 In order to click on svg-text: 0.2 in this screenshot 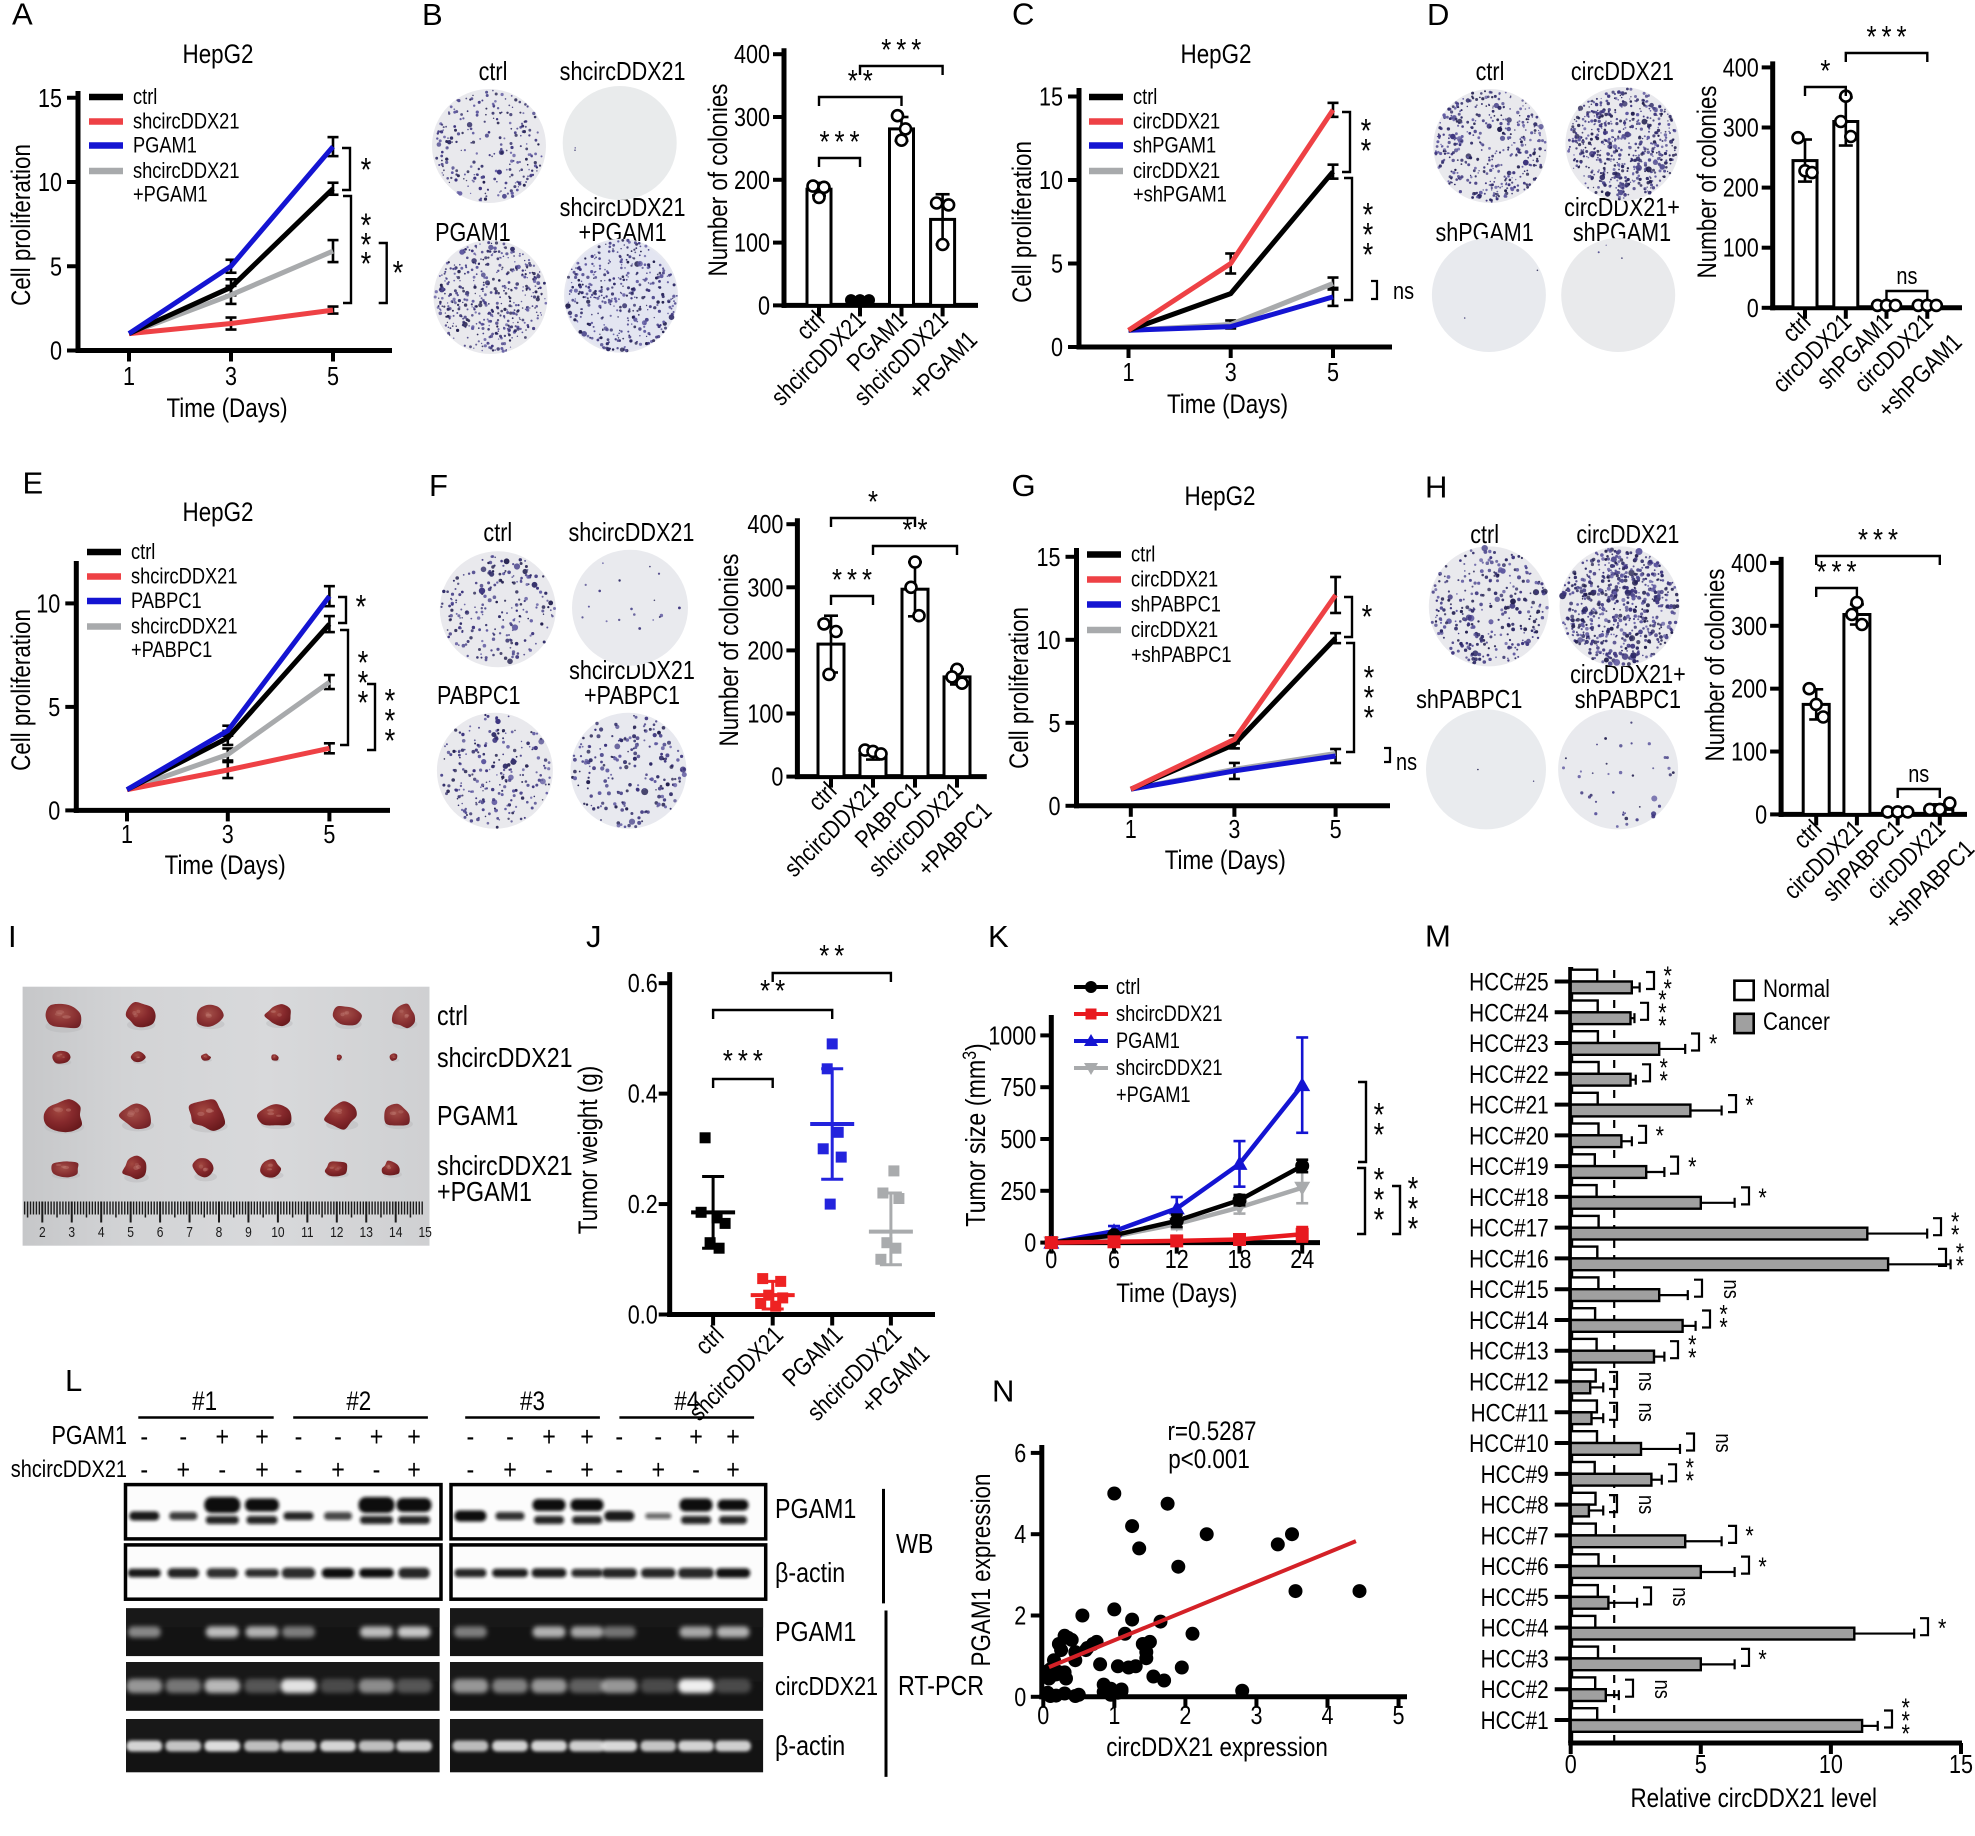, I will do `click(643, 1204)`.